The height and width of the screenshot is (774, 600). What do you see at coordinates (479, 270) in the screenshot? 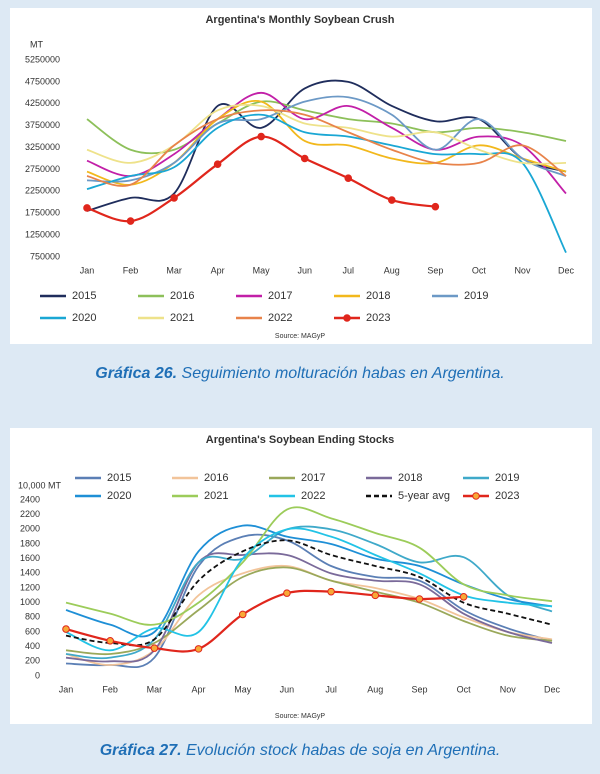
I see `x-tick-label: Oct` at bounding box center [479, 270].